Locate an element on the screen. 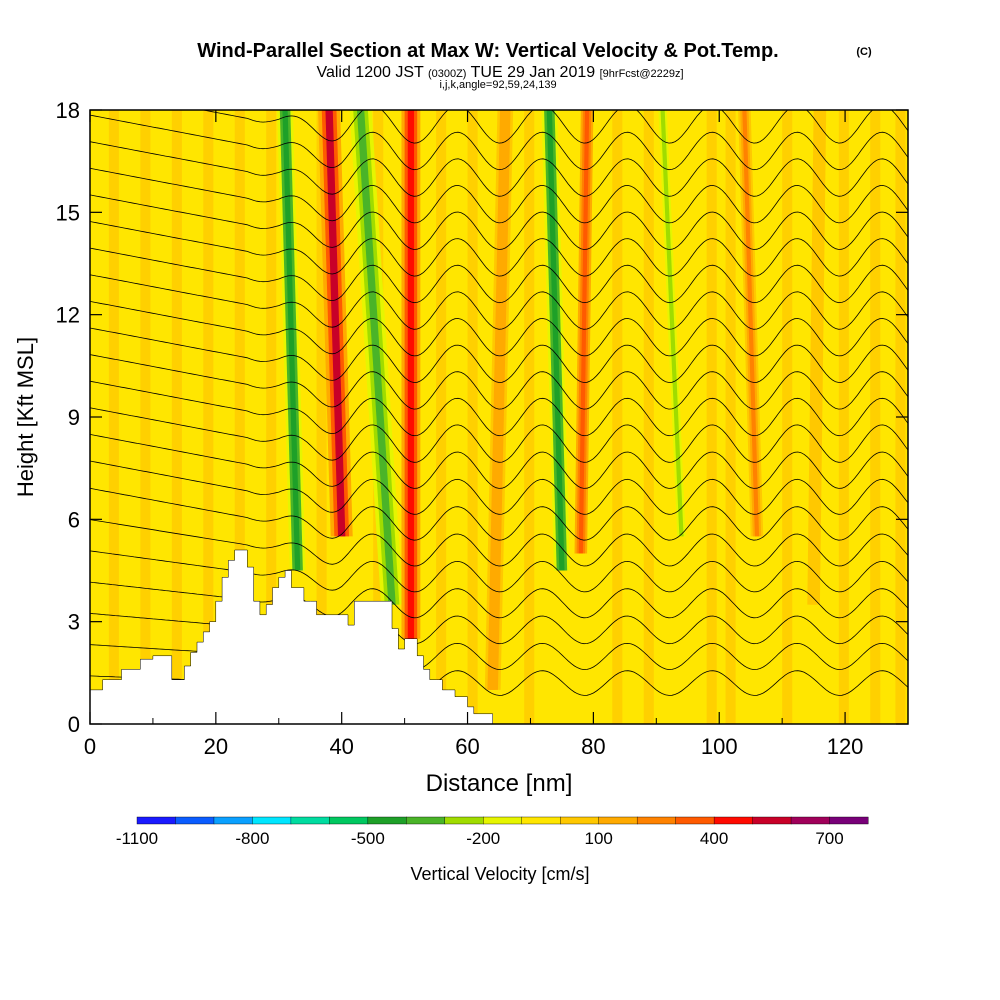 The image size is (1000, 1000). colorbar-tick-label: -500 is located at coordinates (368, 838).